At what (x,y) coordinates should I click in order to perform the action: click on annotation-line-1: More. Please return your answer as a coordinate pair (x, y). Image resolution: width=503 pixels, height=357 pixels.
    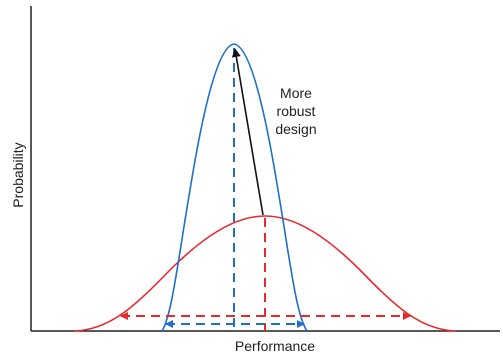
    Looking at the image, I should click on (296, 93).